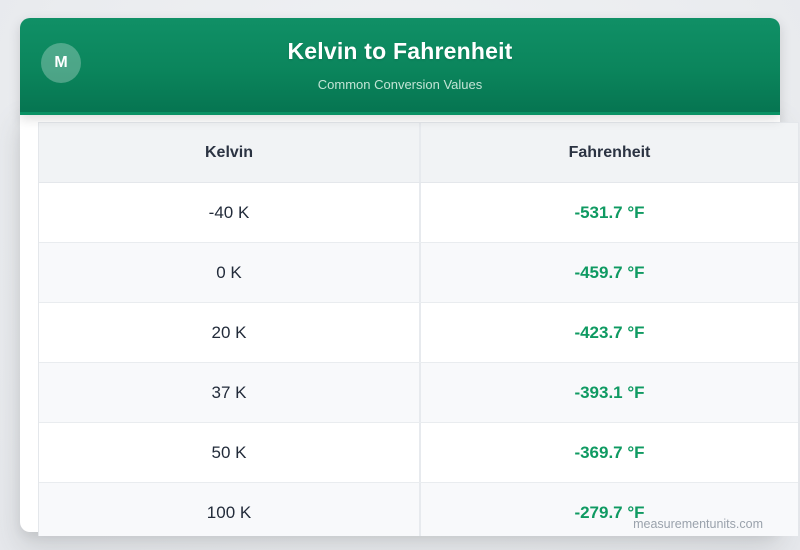 This screenshot has width=800, height=550. Describe the element at coordinates (230, 272) in the screenshot. I see `kelvin-cell: 0 K` at that location.